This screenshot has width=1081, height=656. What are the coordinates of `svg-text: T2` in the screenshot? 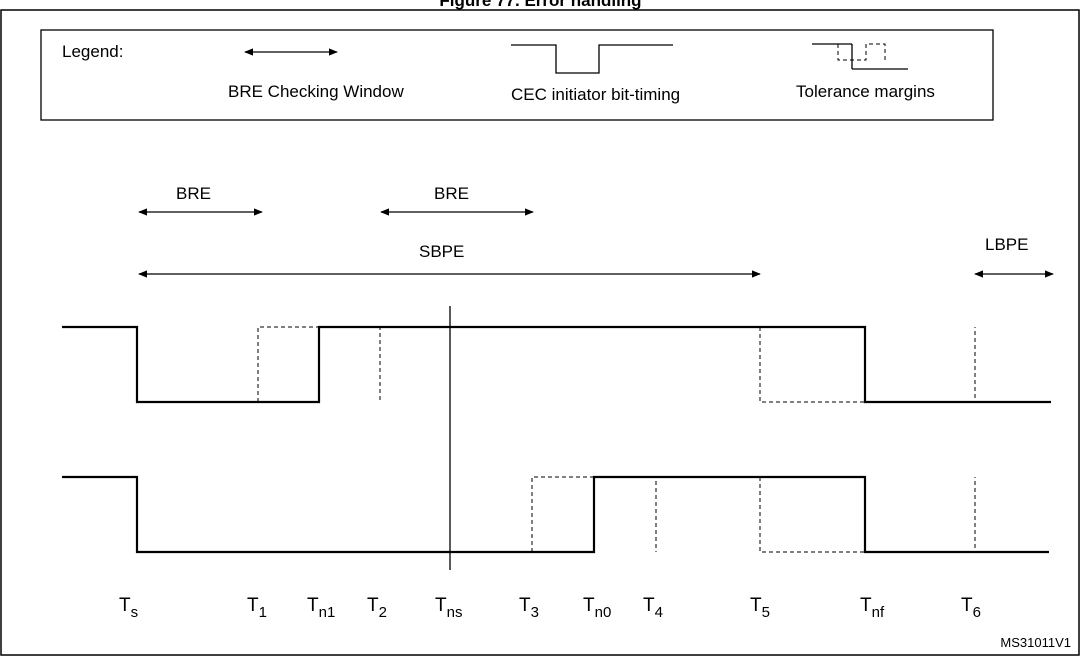 It's located at (377, 608).